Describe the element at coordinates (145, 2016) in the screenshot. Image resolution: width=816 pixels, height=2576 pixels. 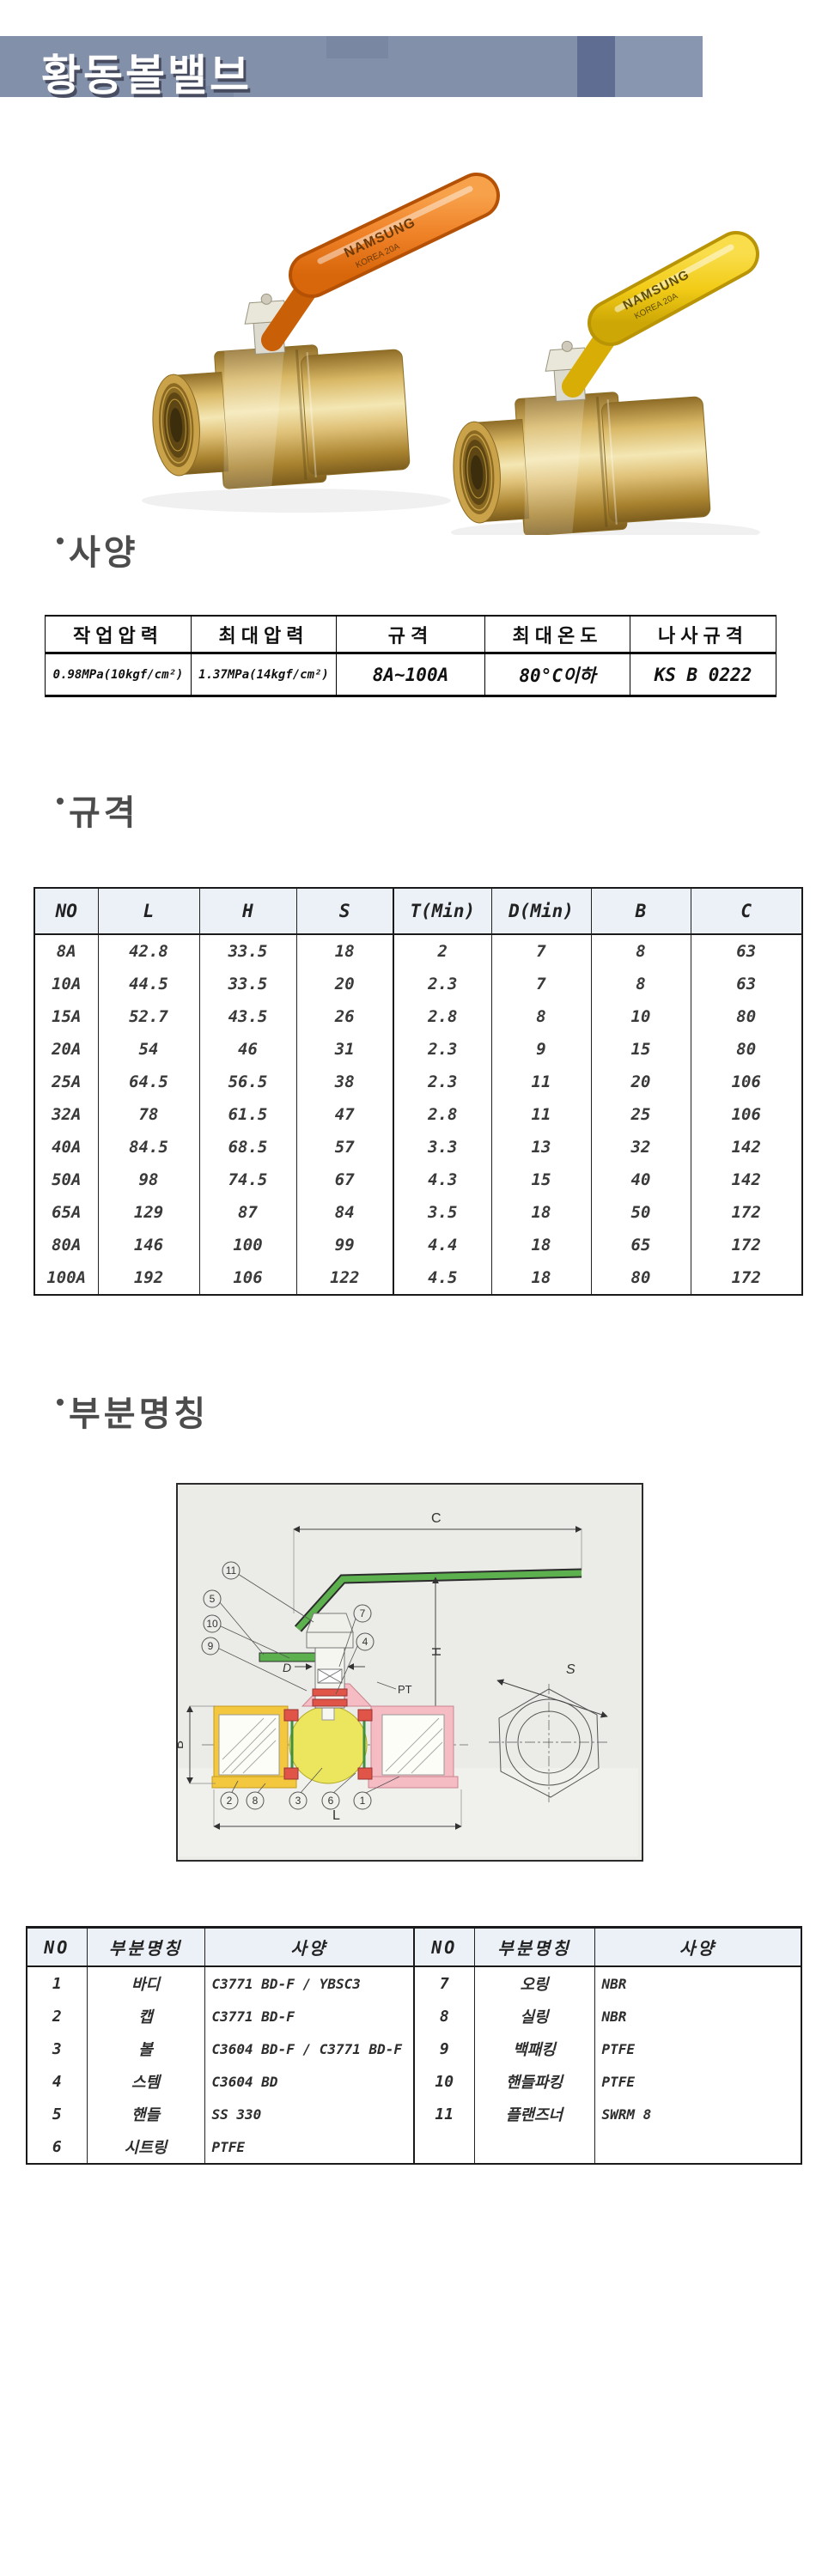
I see `table-cell: 캡` at that location.